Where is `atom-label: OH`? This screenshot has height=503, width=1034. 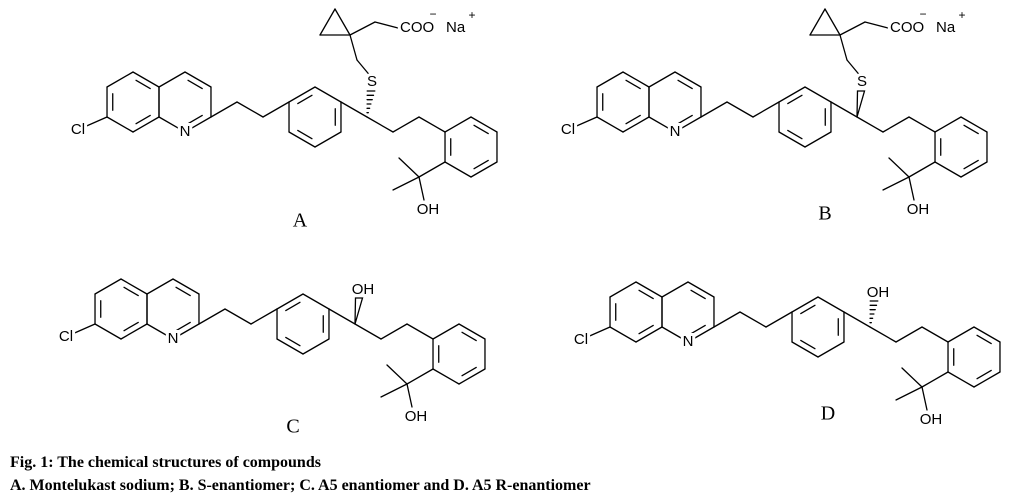
atom-label: OH is located at coordinates (416, 416).